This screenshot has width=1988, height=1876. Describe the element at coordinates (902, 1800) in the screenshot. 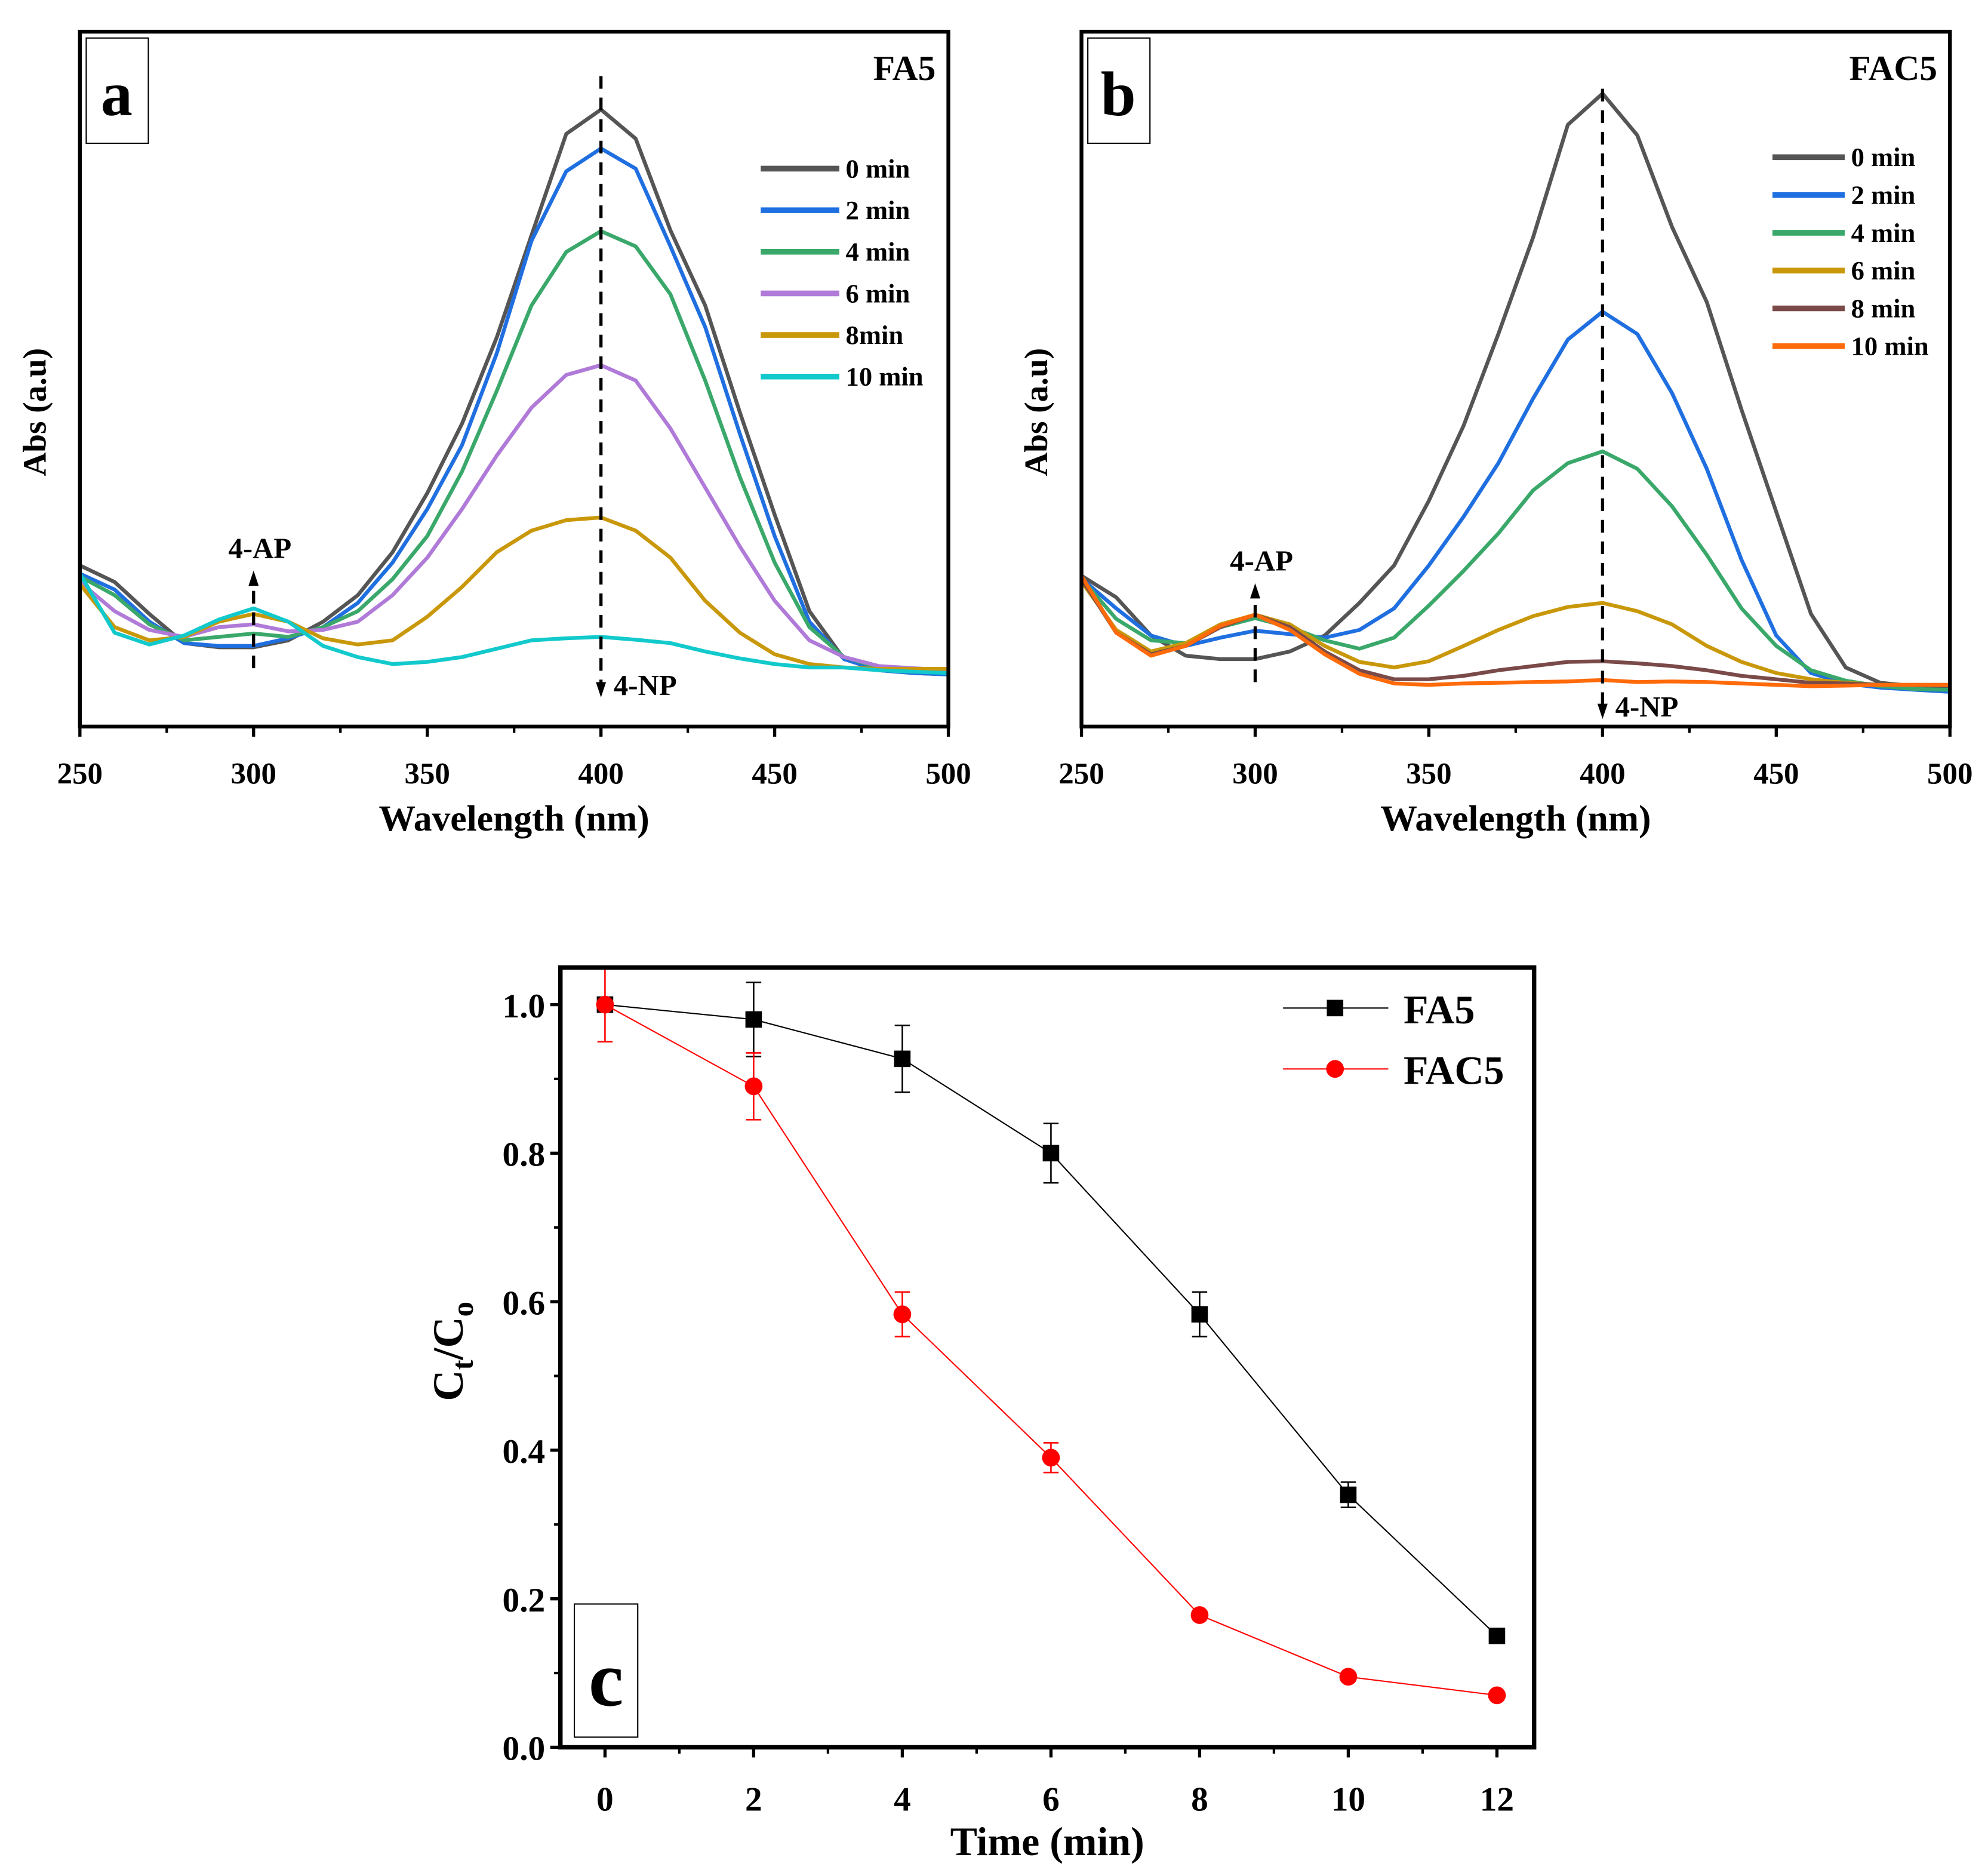

I see `x-tick-label: 4` at that location.